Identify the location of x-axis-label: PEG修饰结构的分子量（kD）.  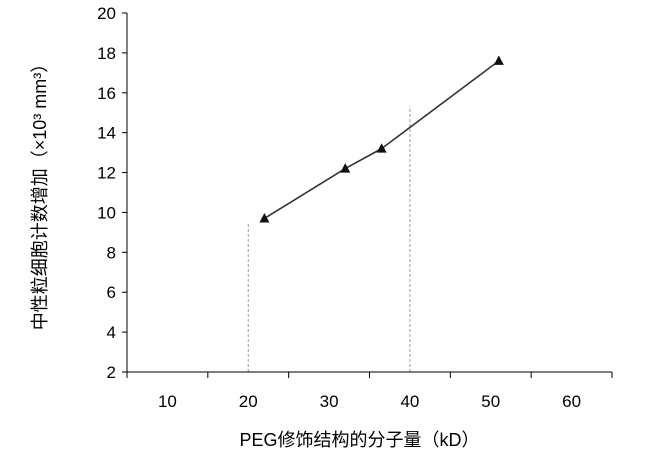
(359, 440).